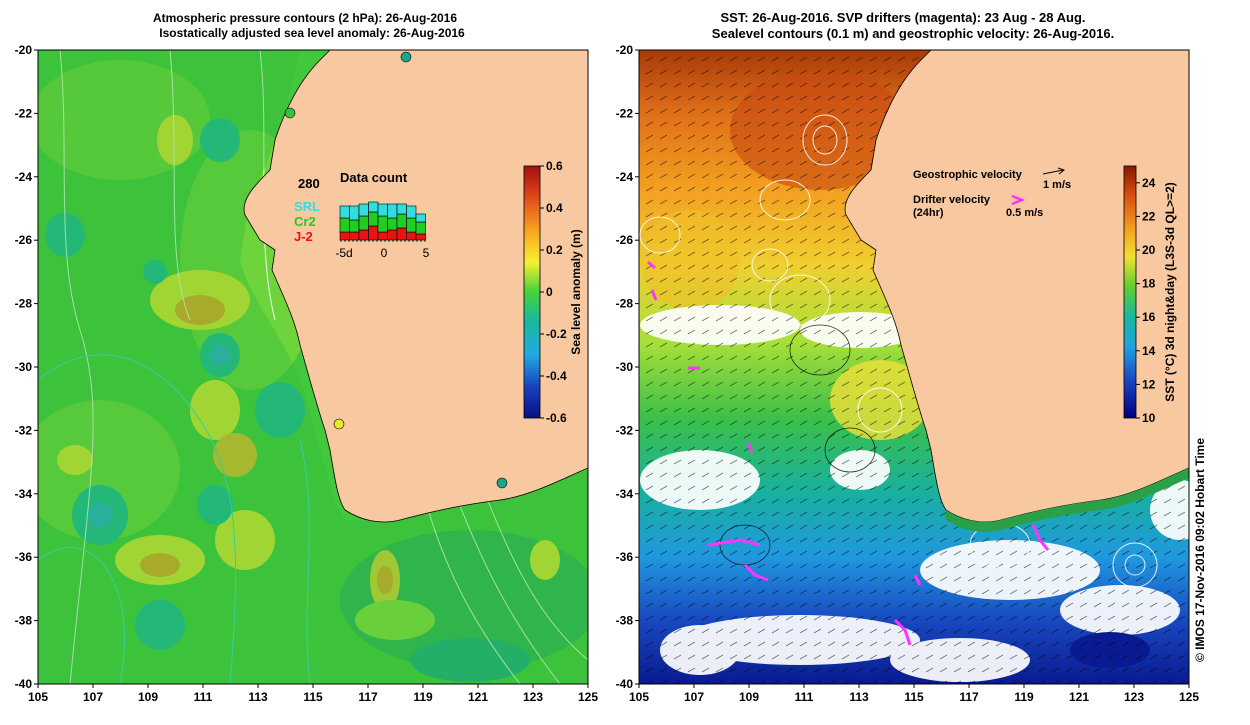  What do you see at coordinates (968, 175) in the screenshot?
I see `geo-velocity-label: Geostrophic velocity` at bounding box center [968, 175].